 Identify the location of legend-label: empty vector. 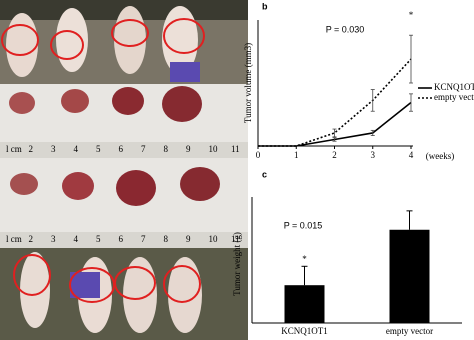
(454, 97).